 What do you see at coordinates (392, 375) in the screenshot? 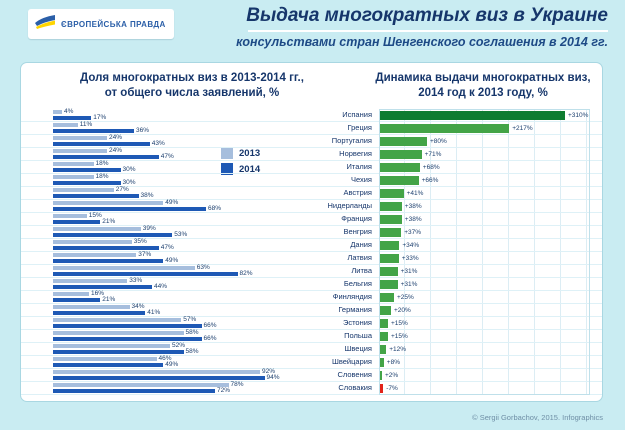
I see `dynamics-value-label: +2%` at bounding box center [392, 375].